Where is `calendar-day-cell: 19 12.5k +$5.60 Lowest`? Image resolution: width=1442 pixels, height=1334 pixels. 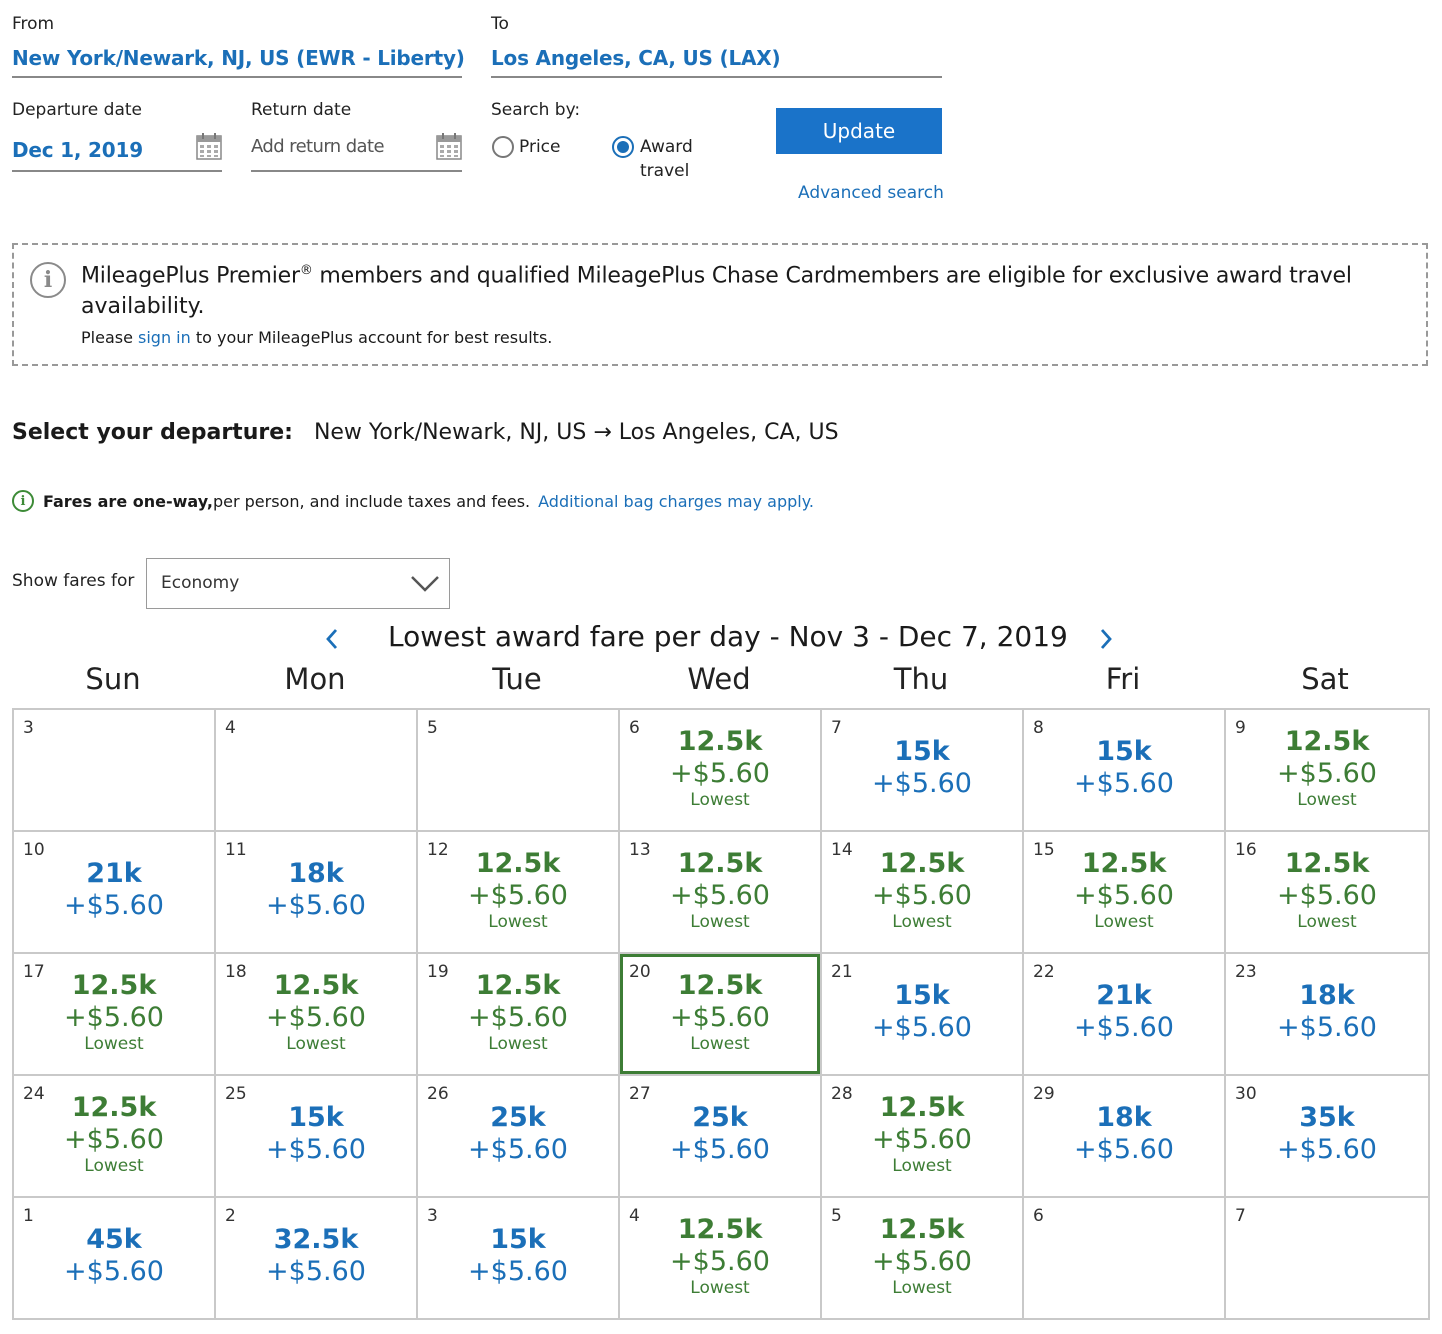
calendar-day-cell: 19 12.5k +$5.60 Lowest is located at coordinates (519, 1015).